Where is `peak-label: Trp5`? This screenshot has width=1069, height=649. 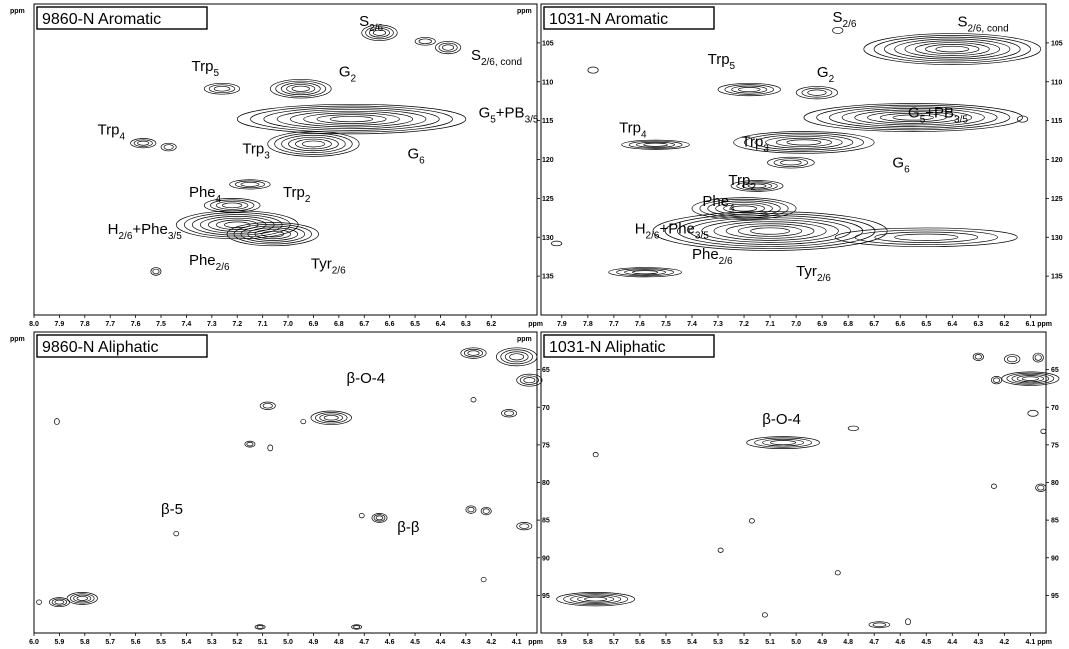
peak-label: Trp5 is located at coordinates (206, 68).